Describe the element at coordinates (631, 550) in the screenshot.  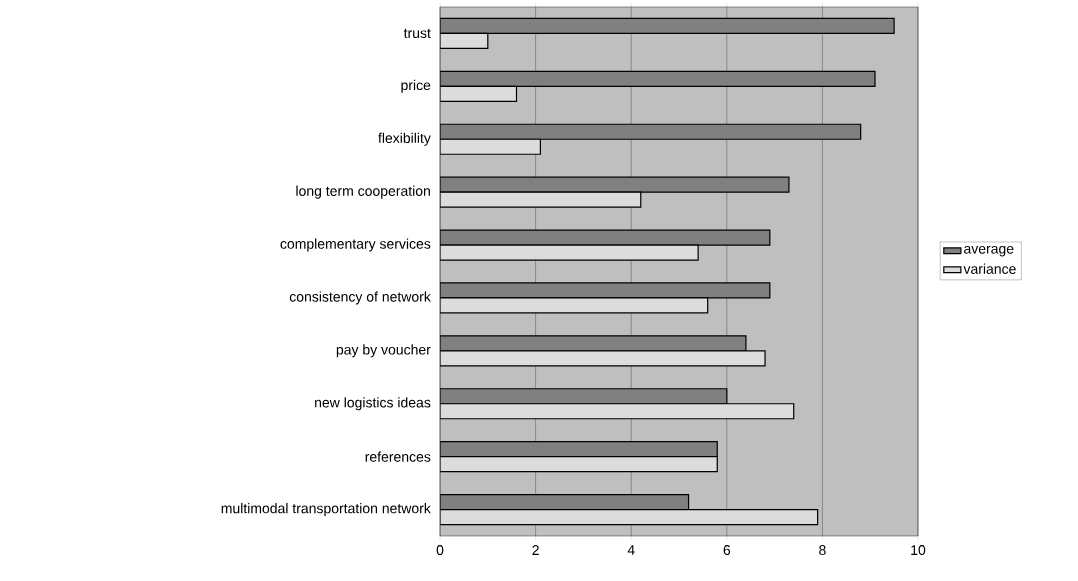
I see `x-tick-label: 4` at that location.